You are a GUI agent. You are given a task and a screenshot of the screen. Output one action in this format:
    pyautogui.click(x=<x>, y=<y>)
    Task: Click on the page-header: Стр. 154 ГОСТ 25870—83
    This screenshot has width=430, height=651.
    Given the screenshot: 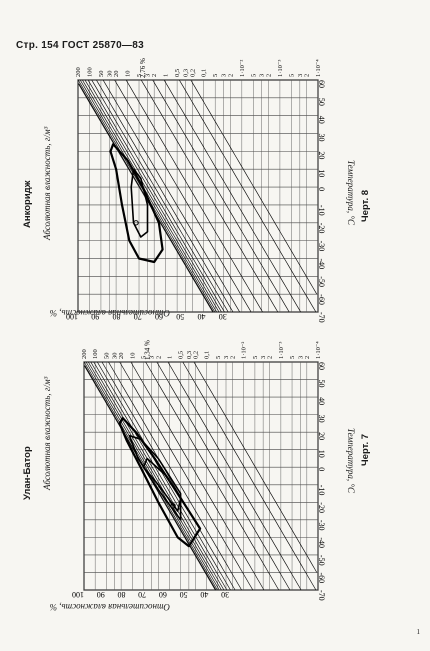 What is the action you would take?
    pyautogui.click(x=80, y=45)
    